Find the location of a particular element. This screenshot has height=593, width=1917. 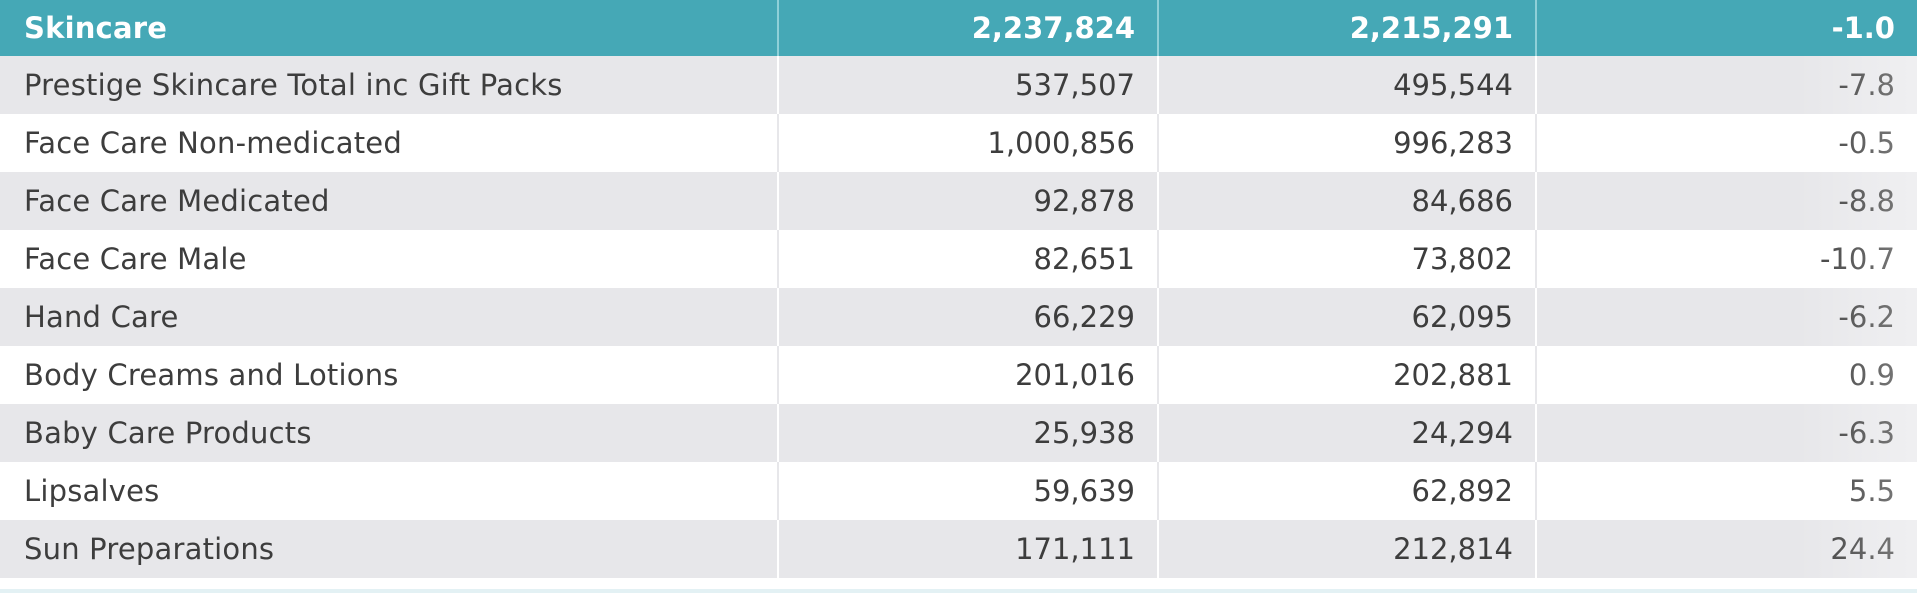

table-header-row: Skincare 2,237,824 2,215,291 -1.0 is located at coordinates (958, 28).